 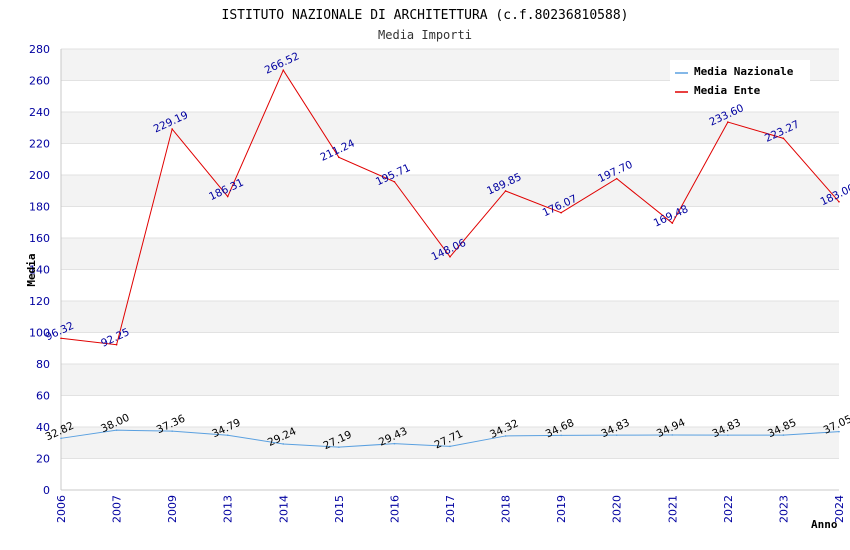 I want to click on y-tick-label: 60, so click(x=43, y=396).